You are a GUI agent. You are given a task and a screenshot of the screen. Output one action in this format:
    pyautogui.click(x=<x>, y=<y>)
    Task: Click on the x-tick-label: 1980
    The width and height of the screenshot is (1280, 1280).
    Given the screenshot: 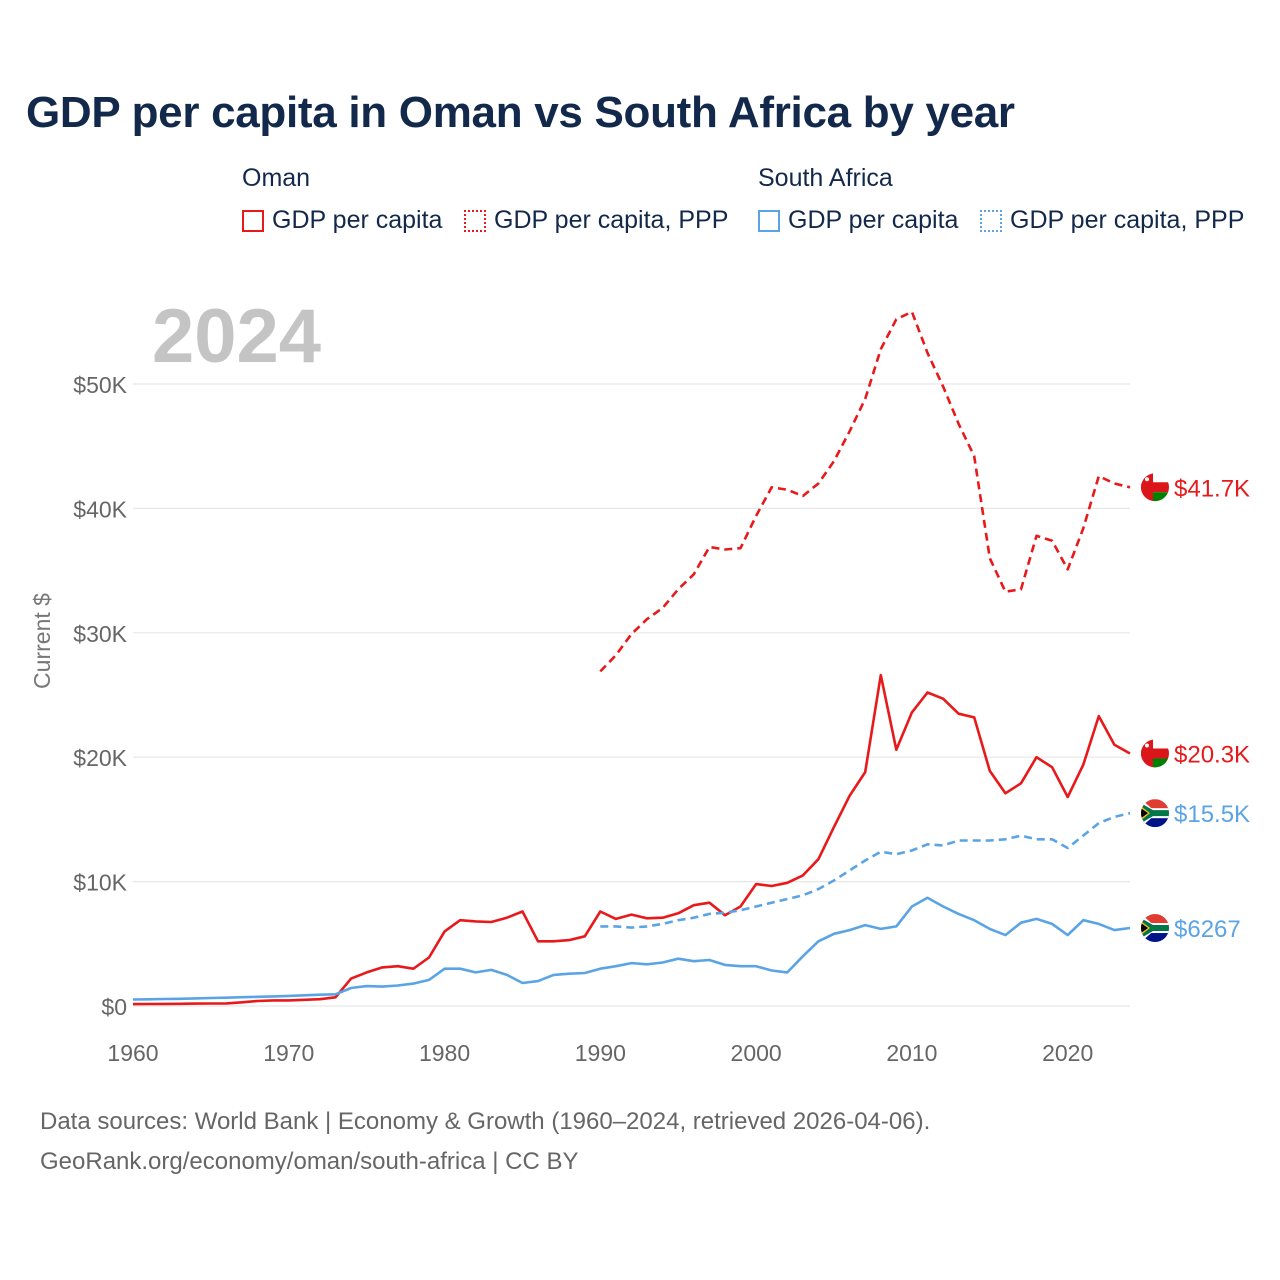 What is the action you would take?
    pyautogui.click(x=444, y=1053)
    